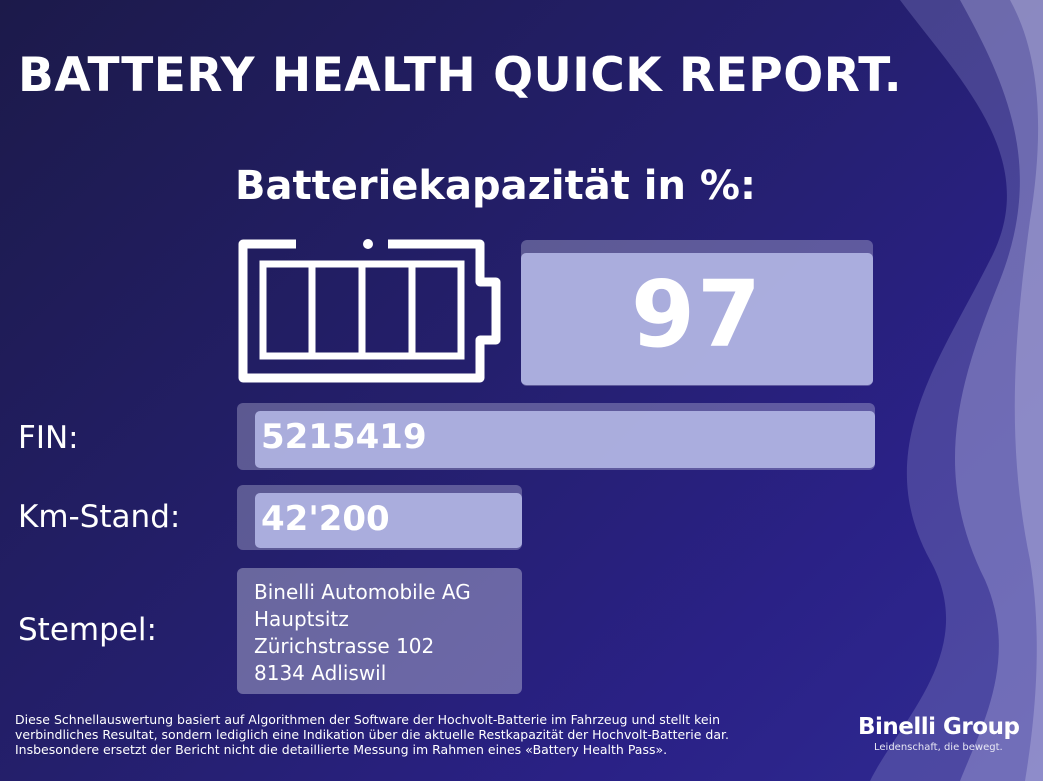 This screenshot has width=1043, height=781. I want to click on capacity-value-box: 97, so click(697, 319).